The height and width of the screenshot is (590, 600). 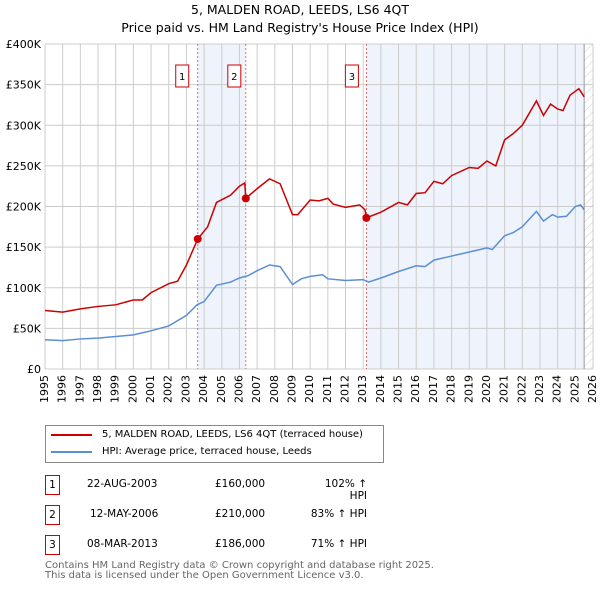 I want to click on x-tick-label: 2001, so click(x=150, y=389).